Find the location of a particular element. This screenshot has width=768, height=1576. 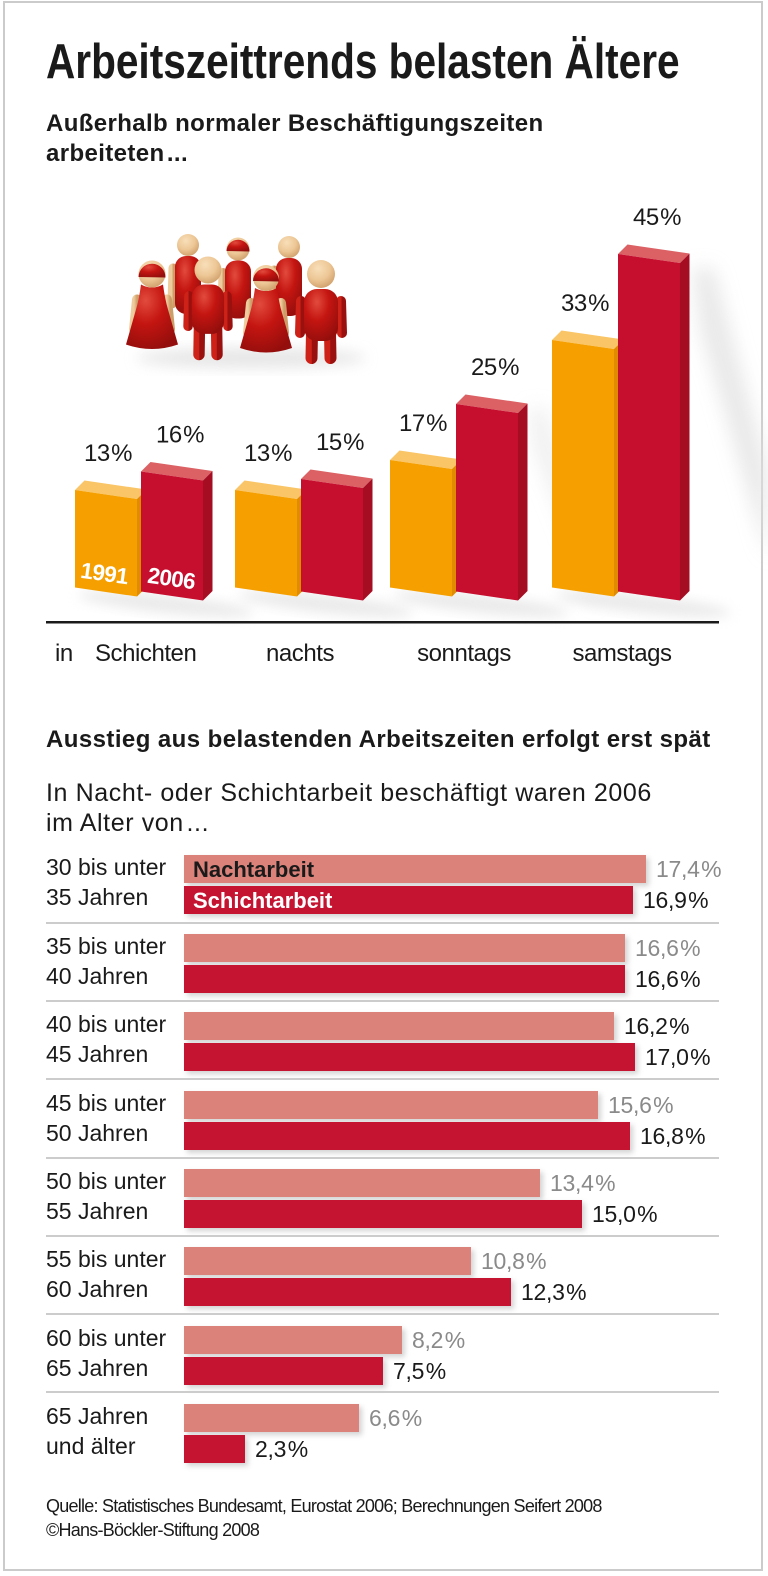

svg-text: Schichten is located at coordinates (145, 653).